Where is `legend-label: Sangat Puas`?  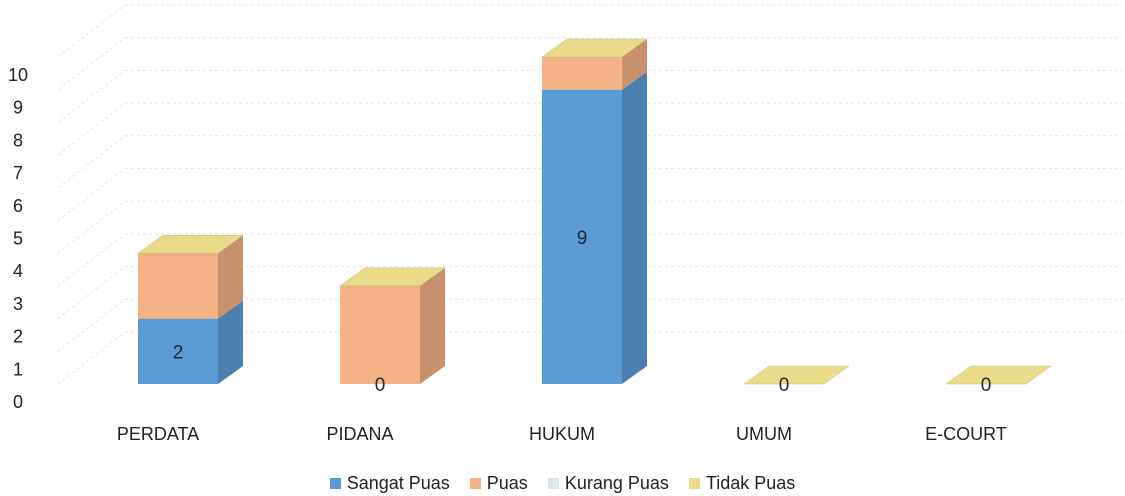 legend-label: Sangat Puas is located at coordinates (398, 482).